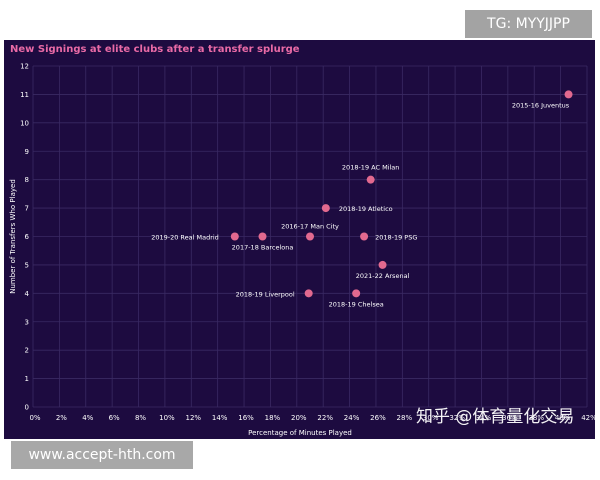 Image resolution: width=600 pixels, height=480 pixels. I want to click on point-label: 2018-19 Liverpool, so click(265, 294).